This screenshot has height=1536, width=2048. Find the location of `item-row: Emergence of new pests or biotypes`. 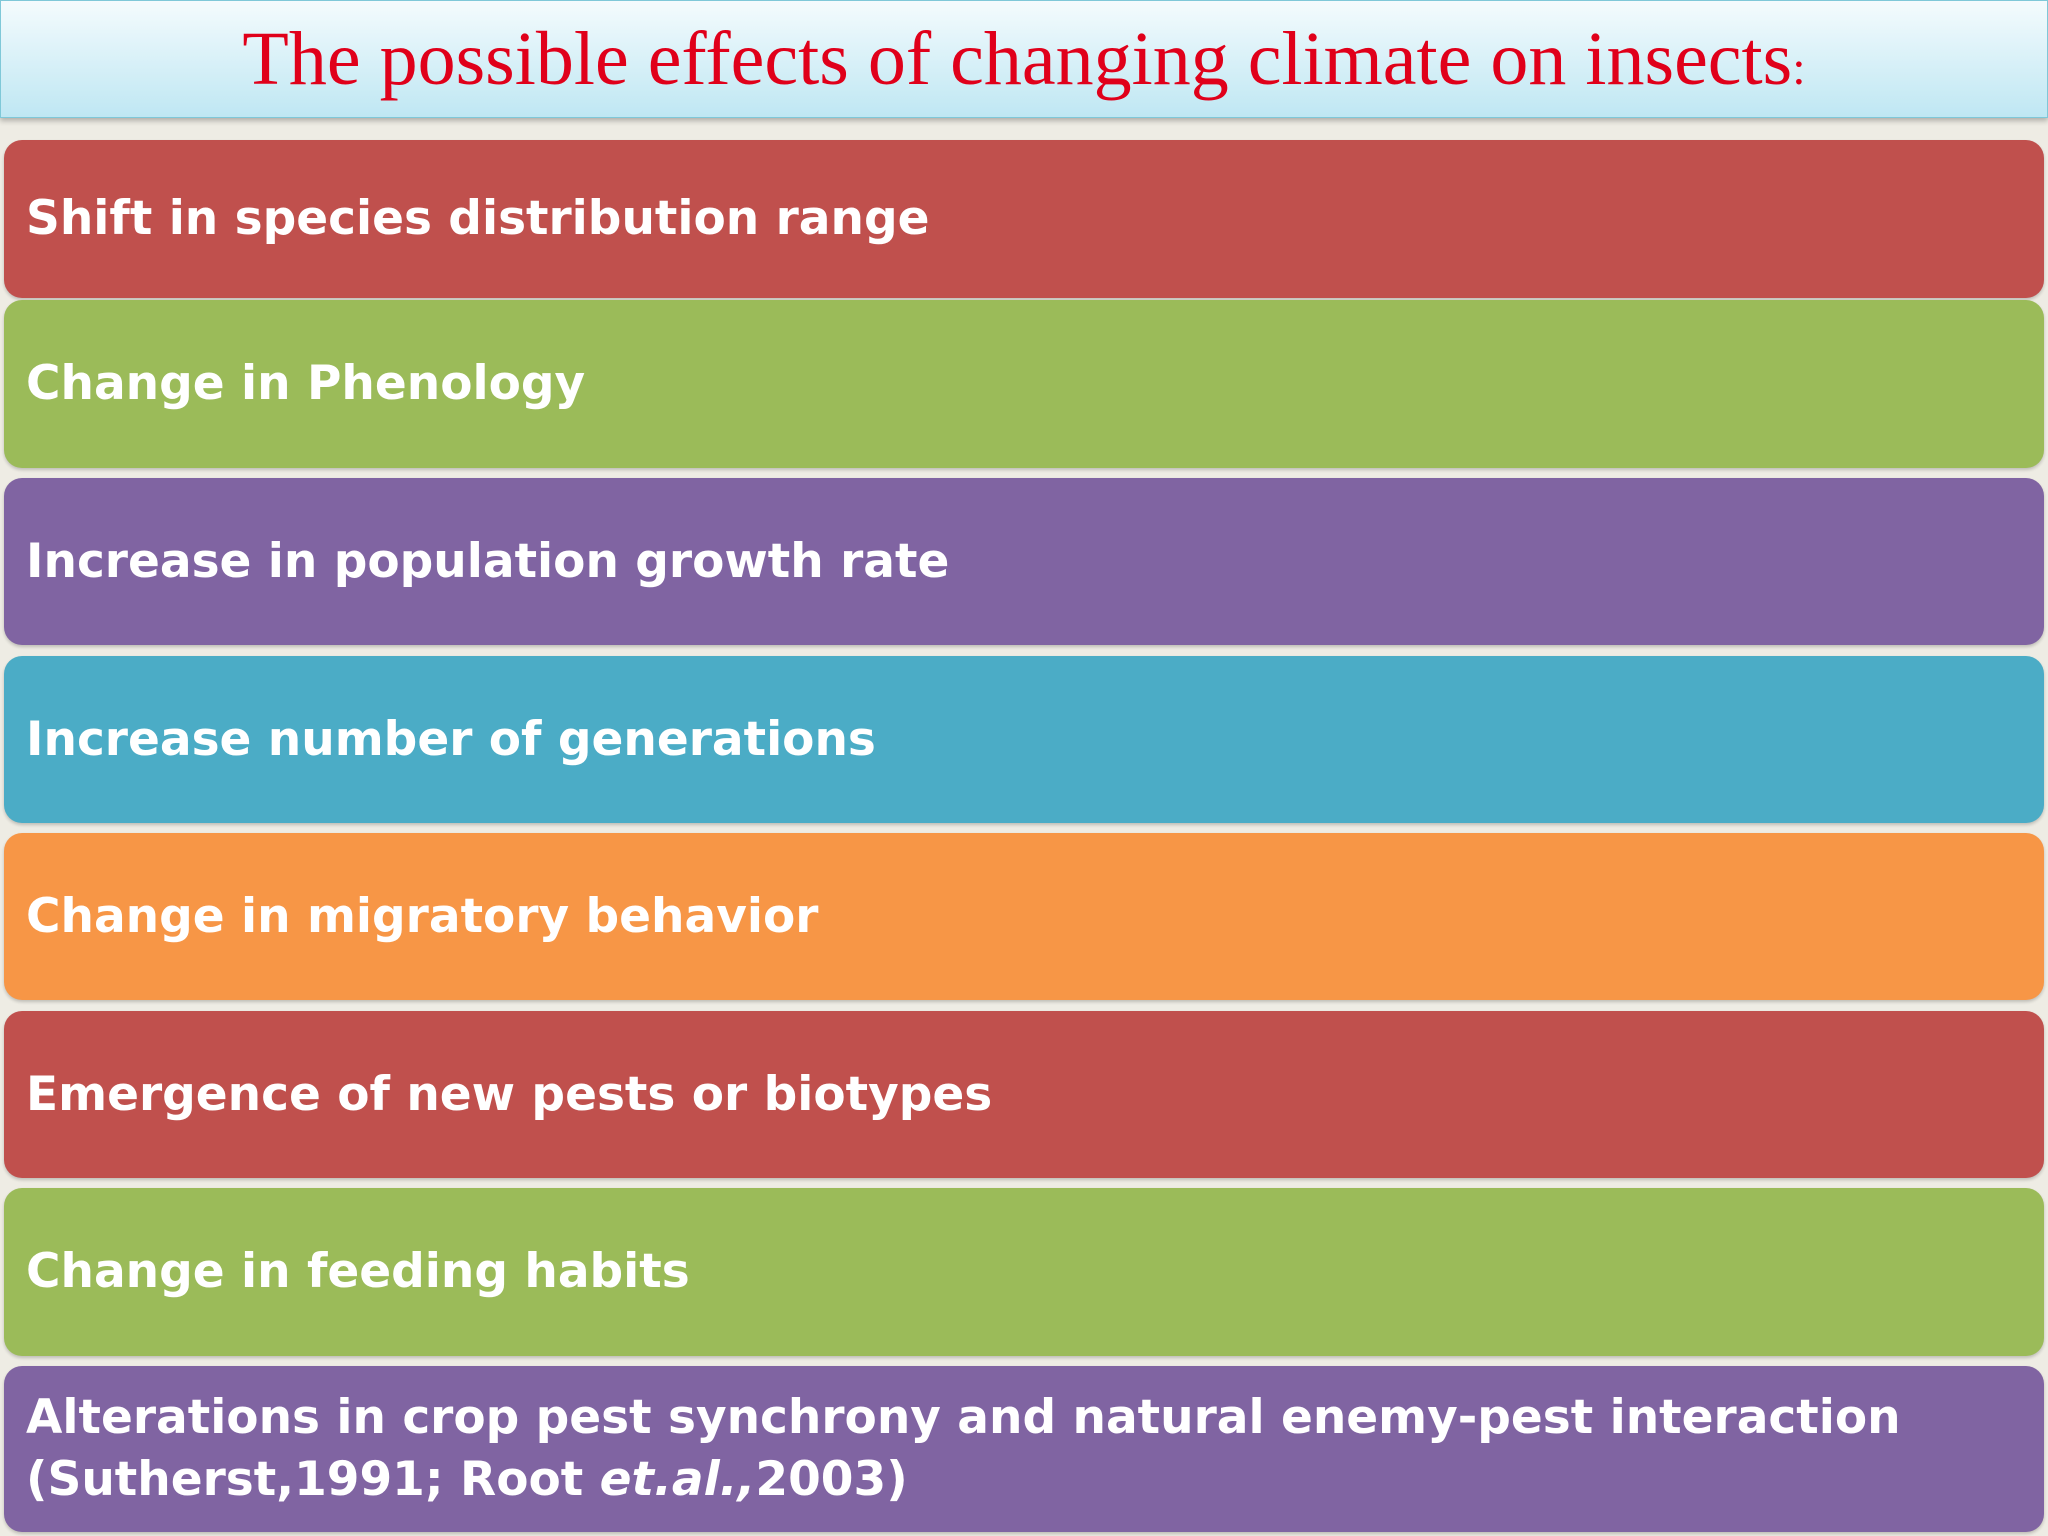

item-row: Emergence of new pests or biotypes is located at coordinates (1024, 1094).